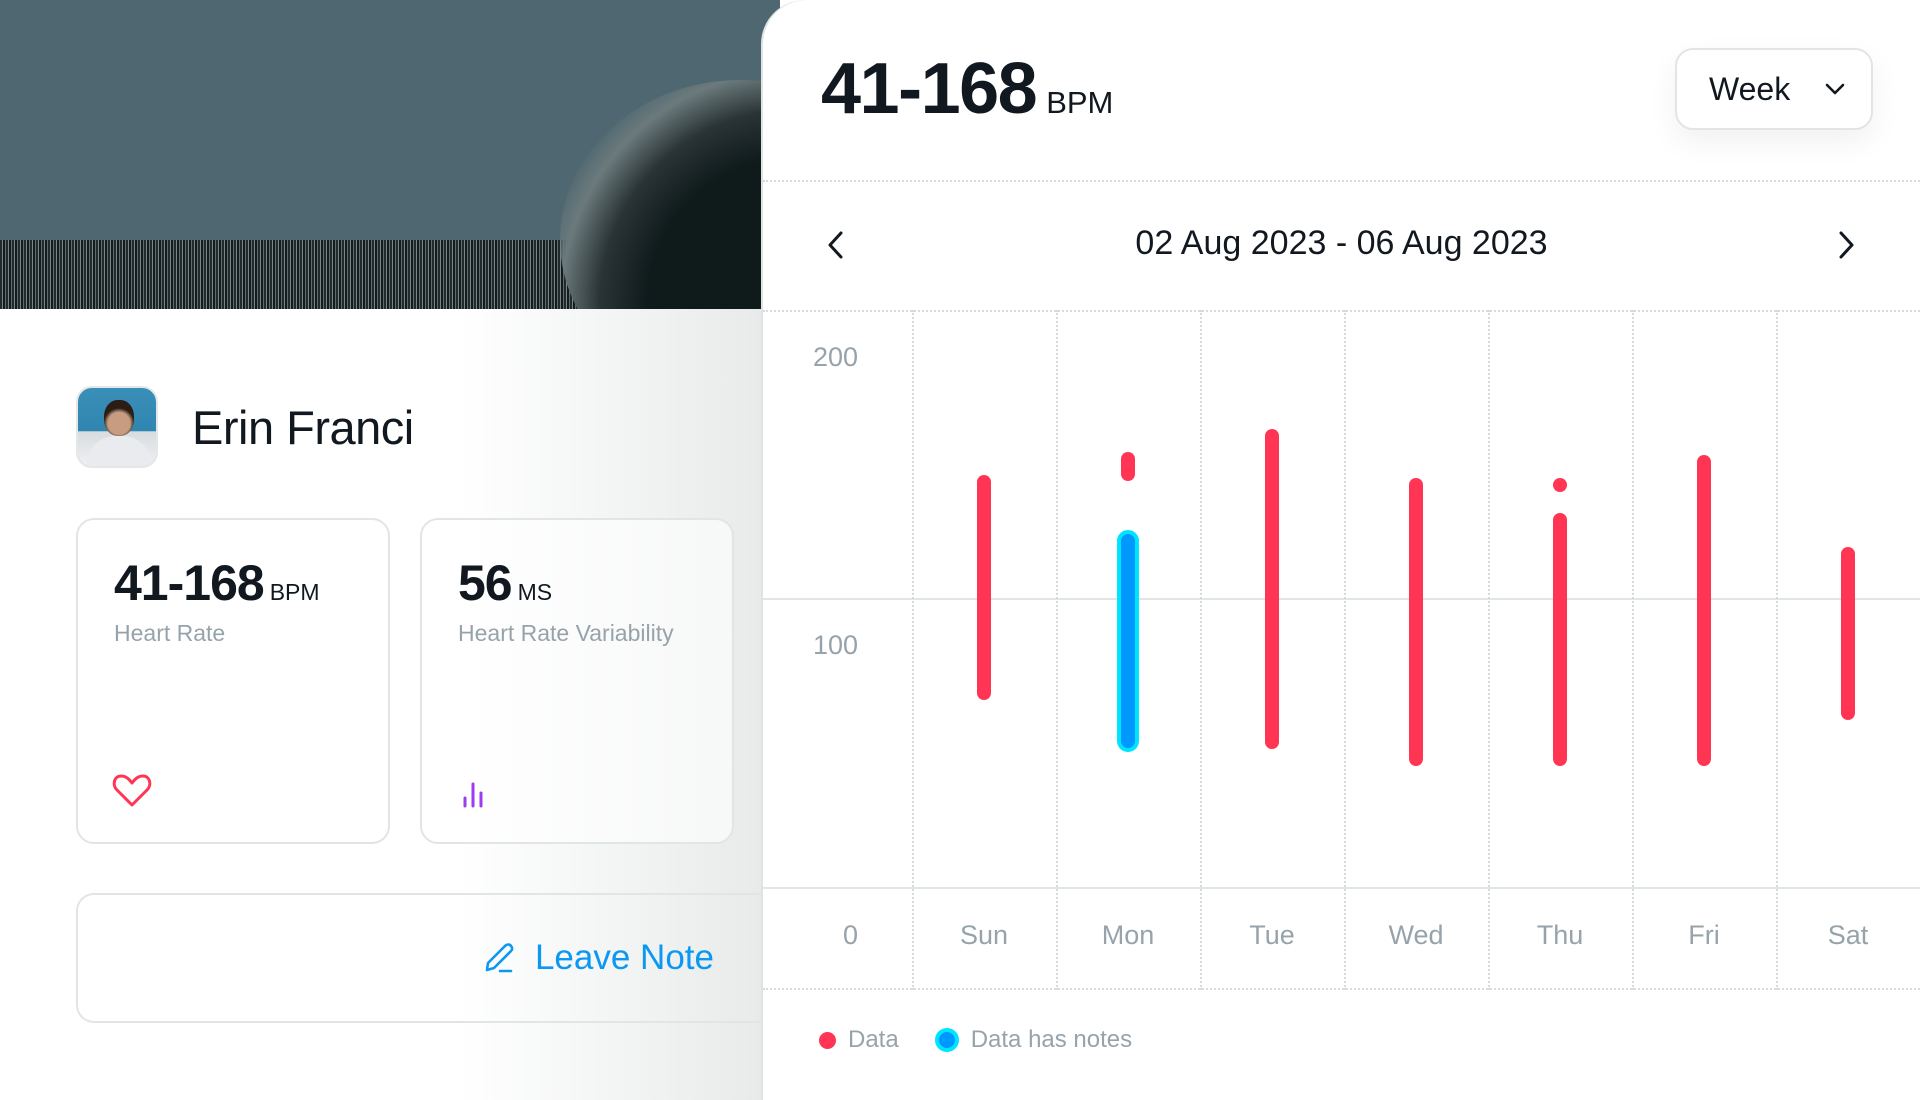  I want to click on legend-label: Data, so click(873, 1039).